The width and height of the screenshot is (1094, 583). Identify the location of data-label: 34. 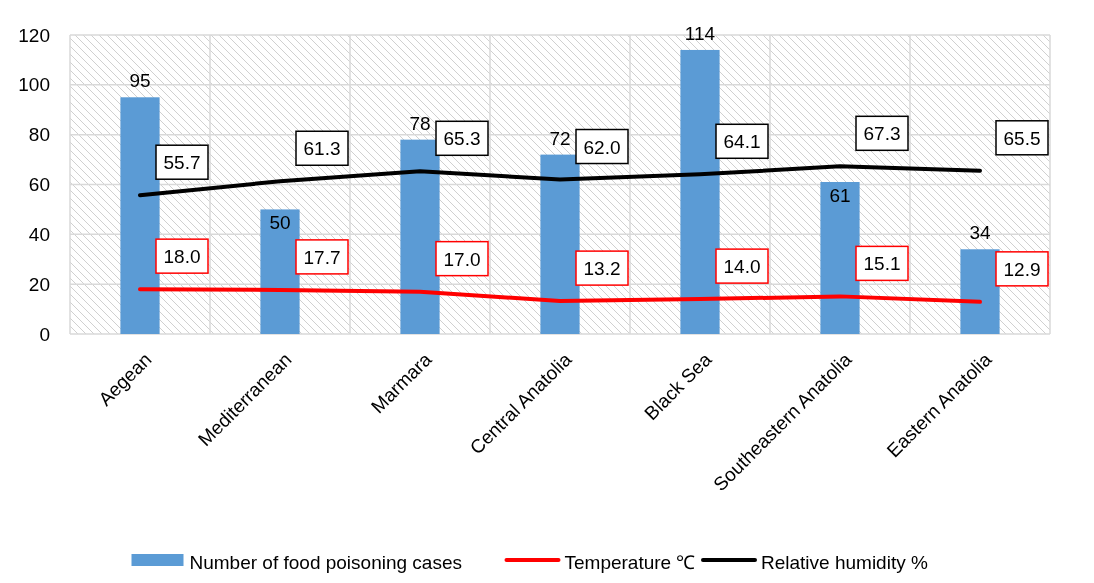
(980, 233).